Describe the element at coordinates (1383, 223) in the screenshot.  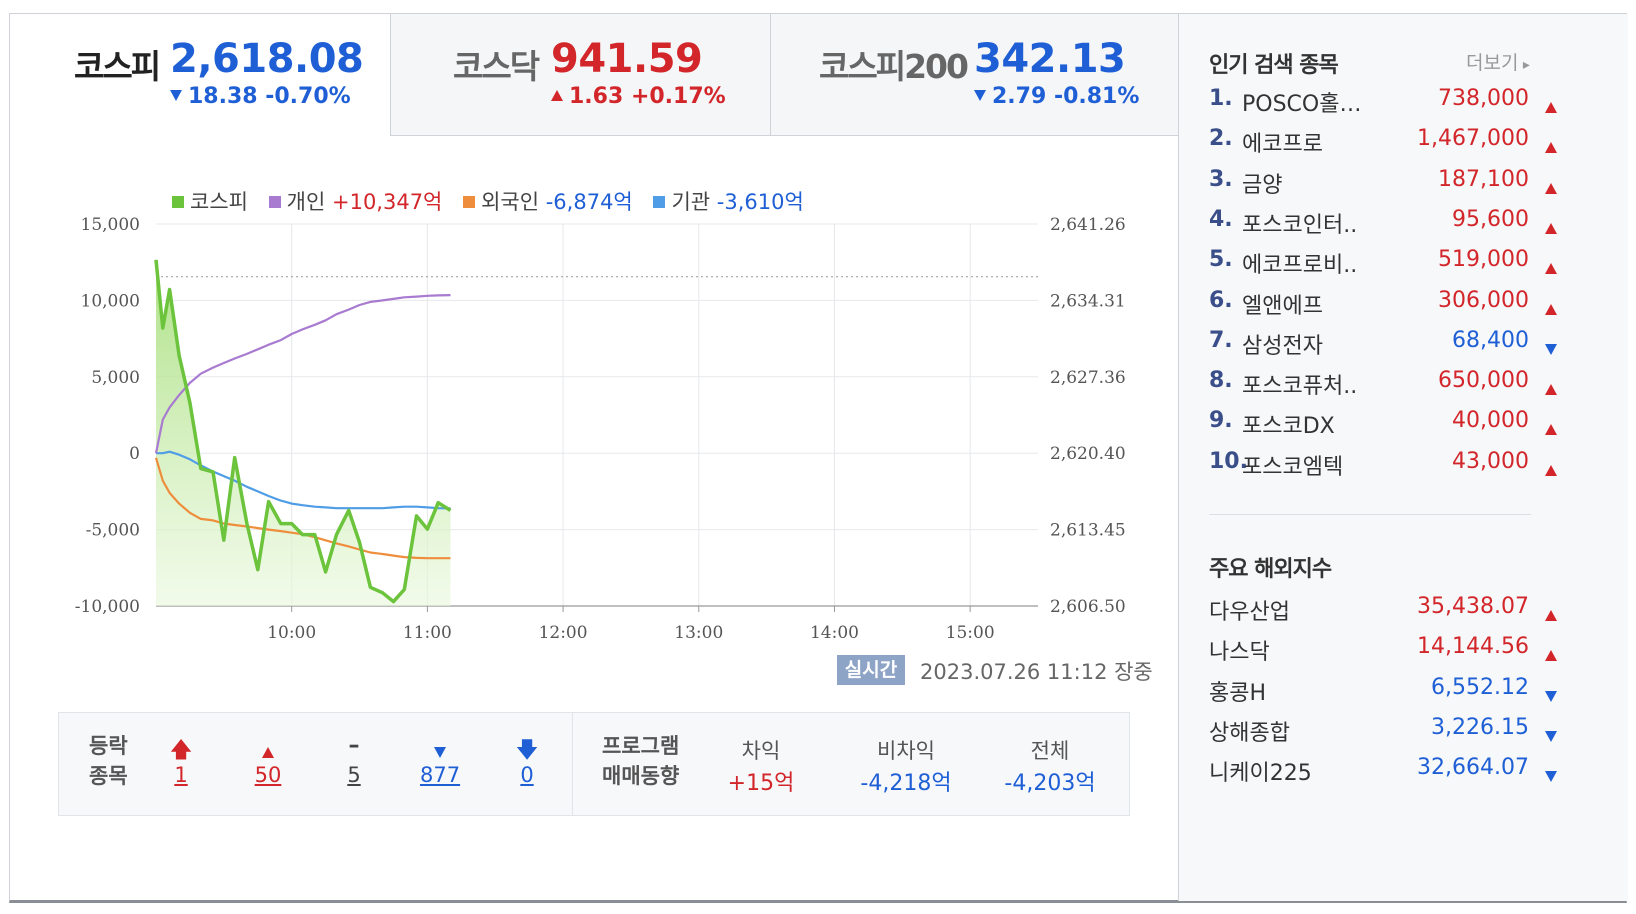
I see `popular-item: 4. 포스코인터.. 95,600` at that location.